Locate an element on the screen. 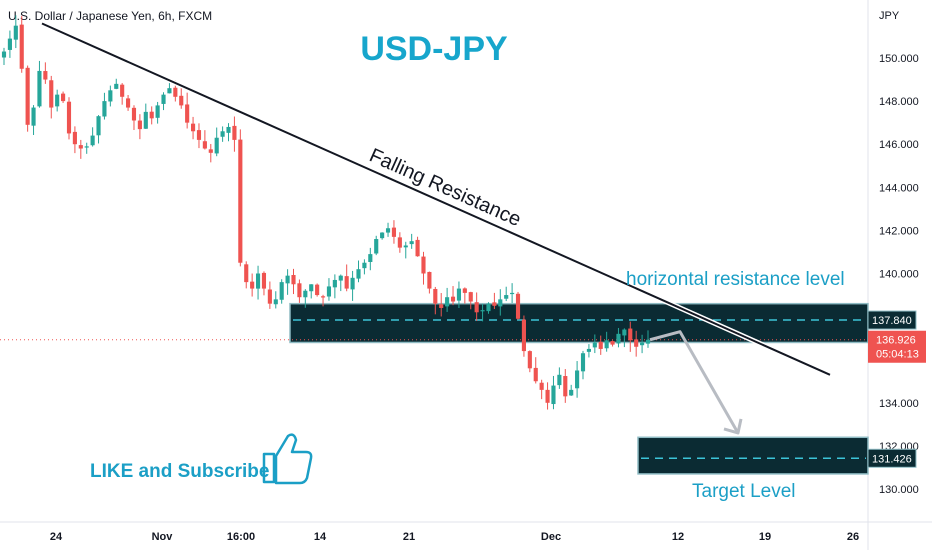 This screenshot has width=932, height=550. chart-title: USD-JPY is located at coordinates (434, 49).